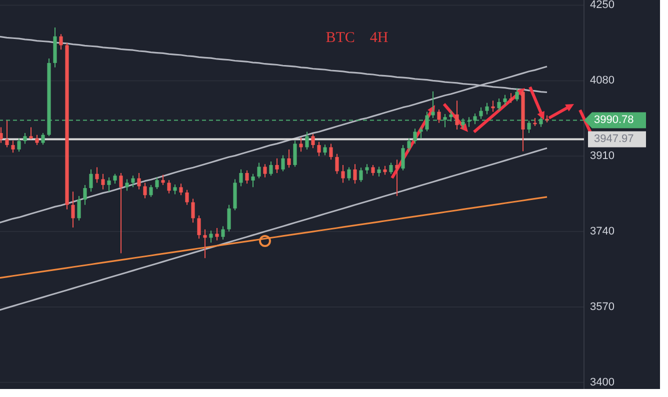 The image size is (668, 397). What do you see at coordinates (602, 231) in the screenshot?
I see `y-tick-label: 3740` at bounding box center [602, 231].